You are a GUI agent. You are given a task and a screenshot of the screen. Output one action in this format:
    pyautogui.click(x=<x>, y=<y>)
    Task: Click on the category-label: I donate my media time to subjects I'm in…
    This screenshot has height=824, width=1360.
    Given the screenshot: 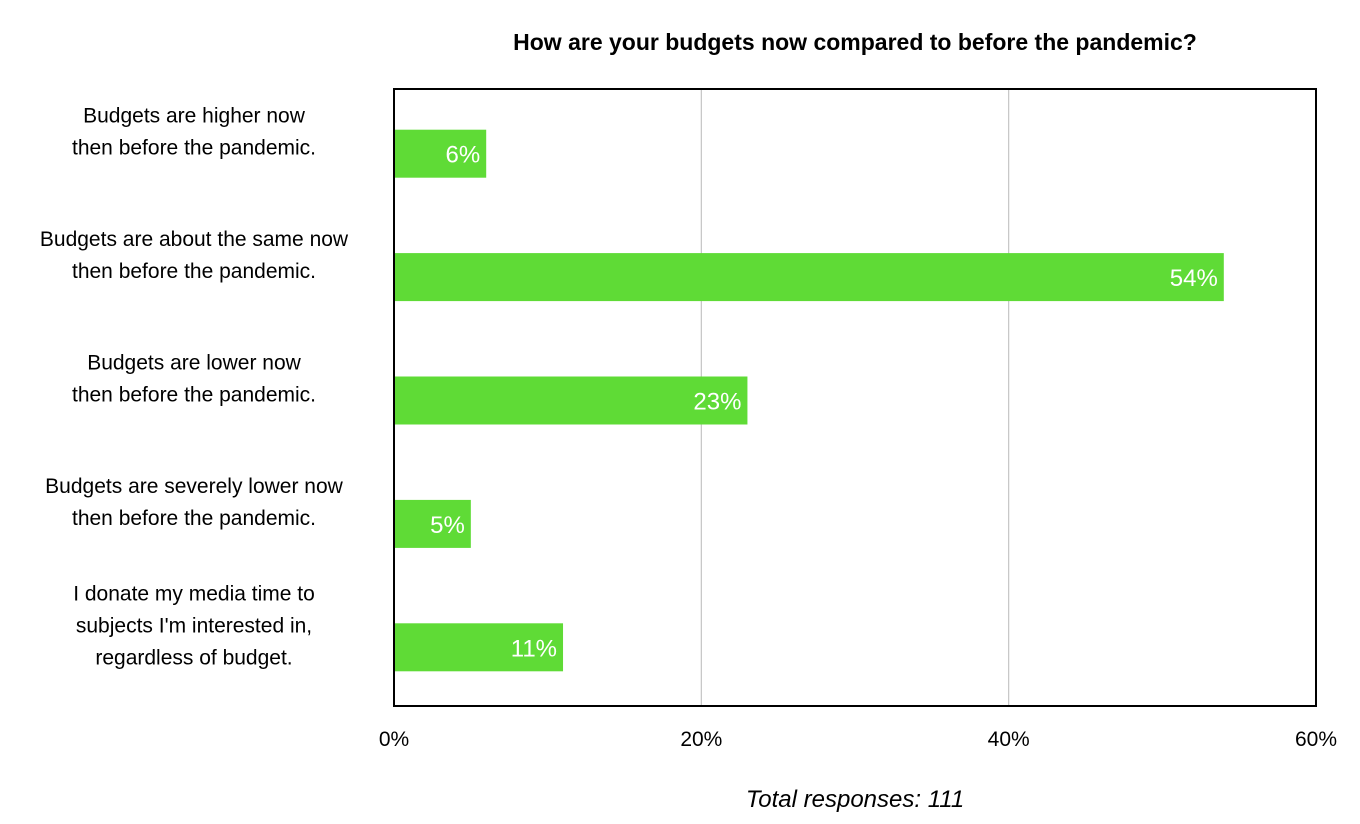 What is the action you would take?
    pyautogui.click(x=194, y=625)
    